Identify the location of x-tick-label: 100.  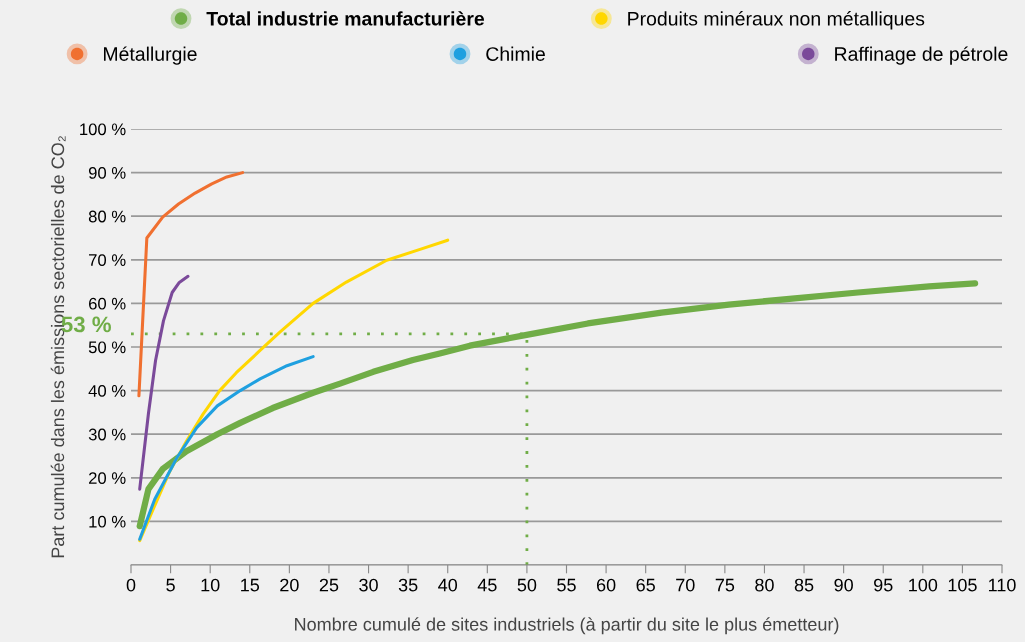
(923, 585).